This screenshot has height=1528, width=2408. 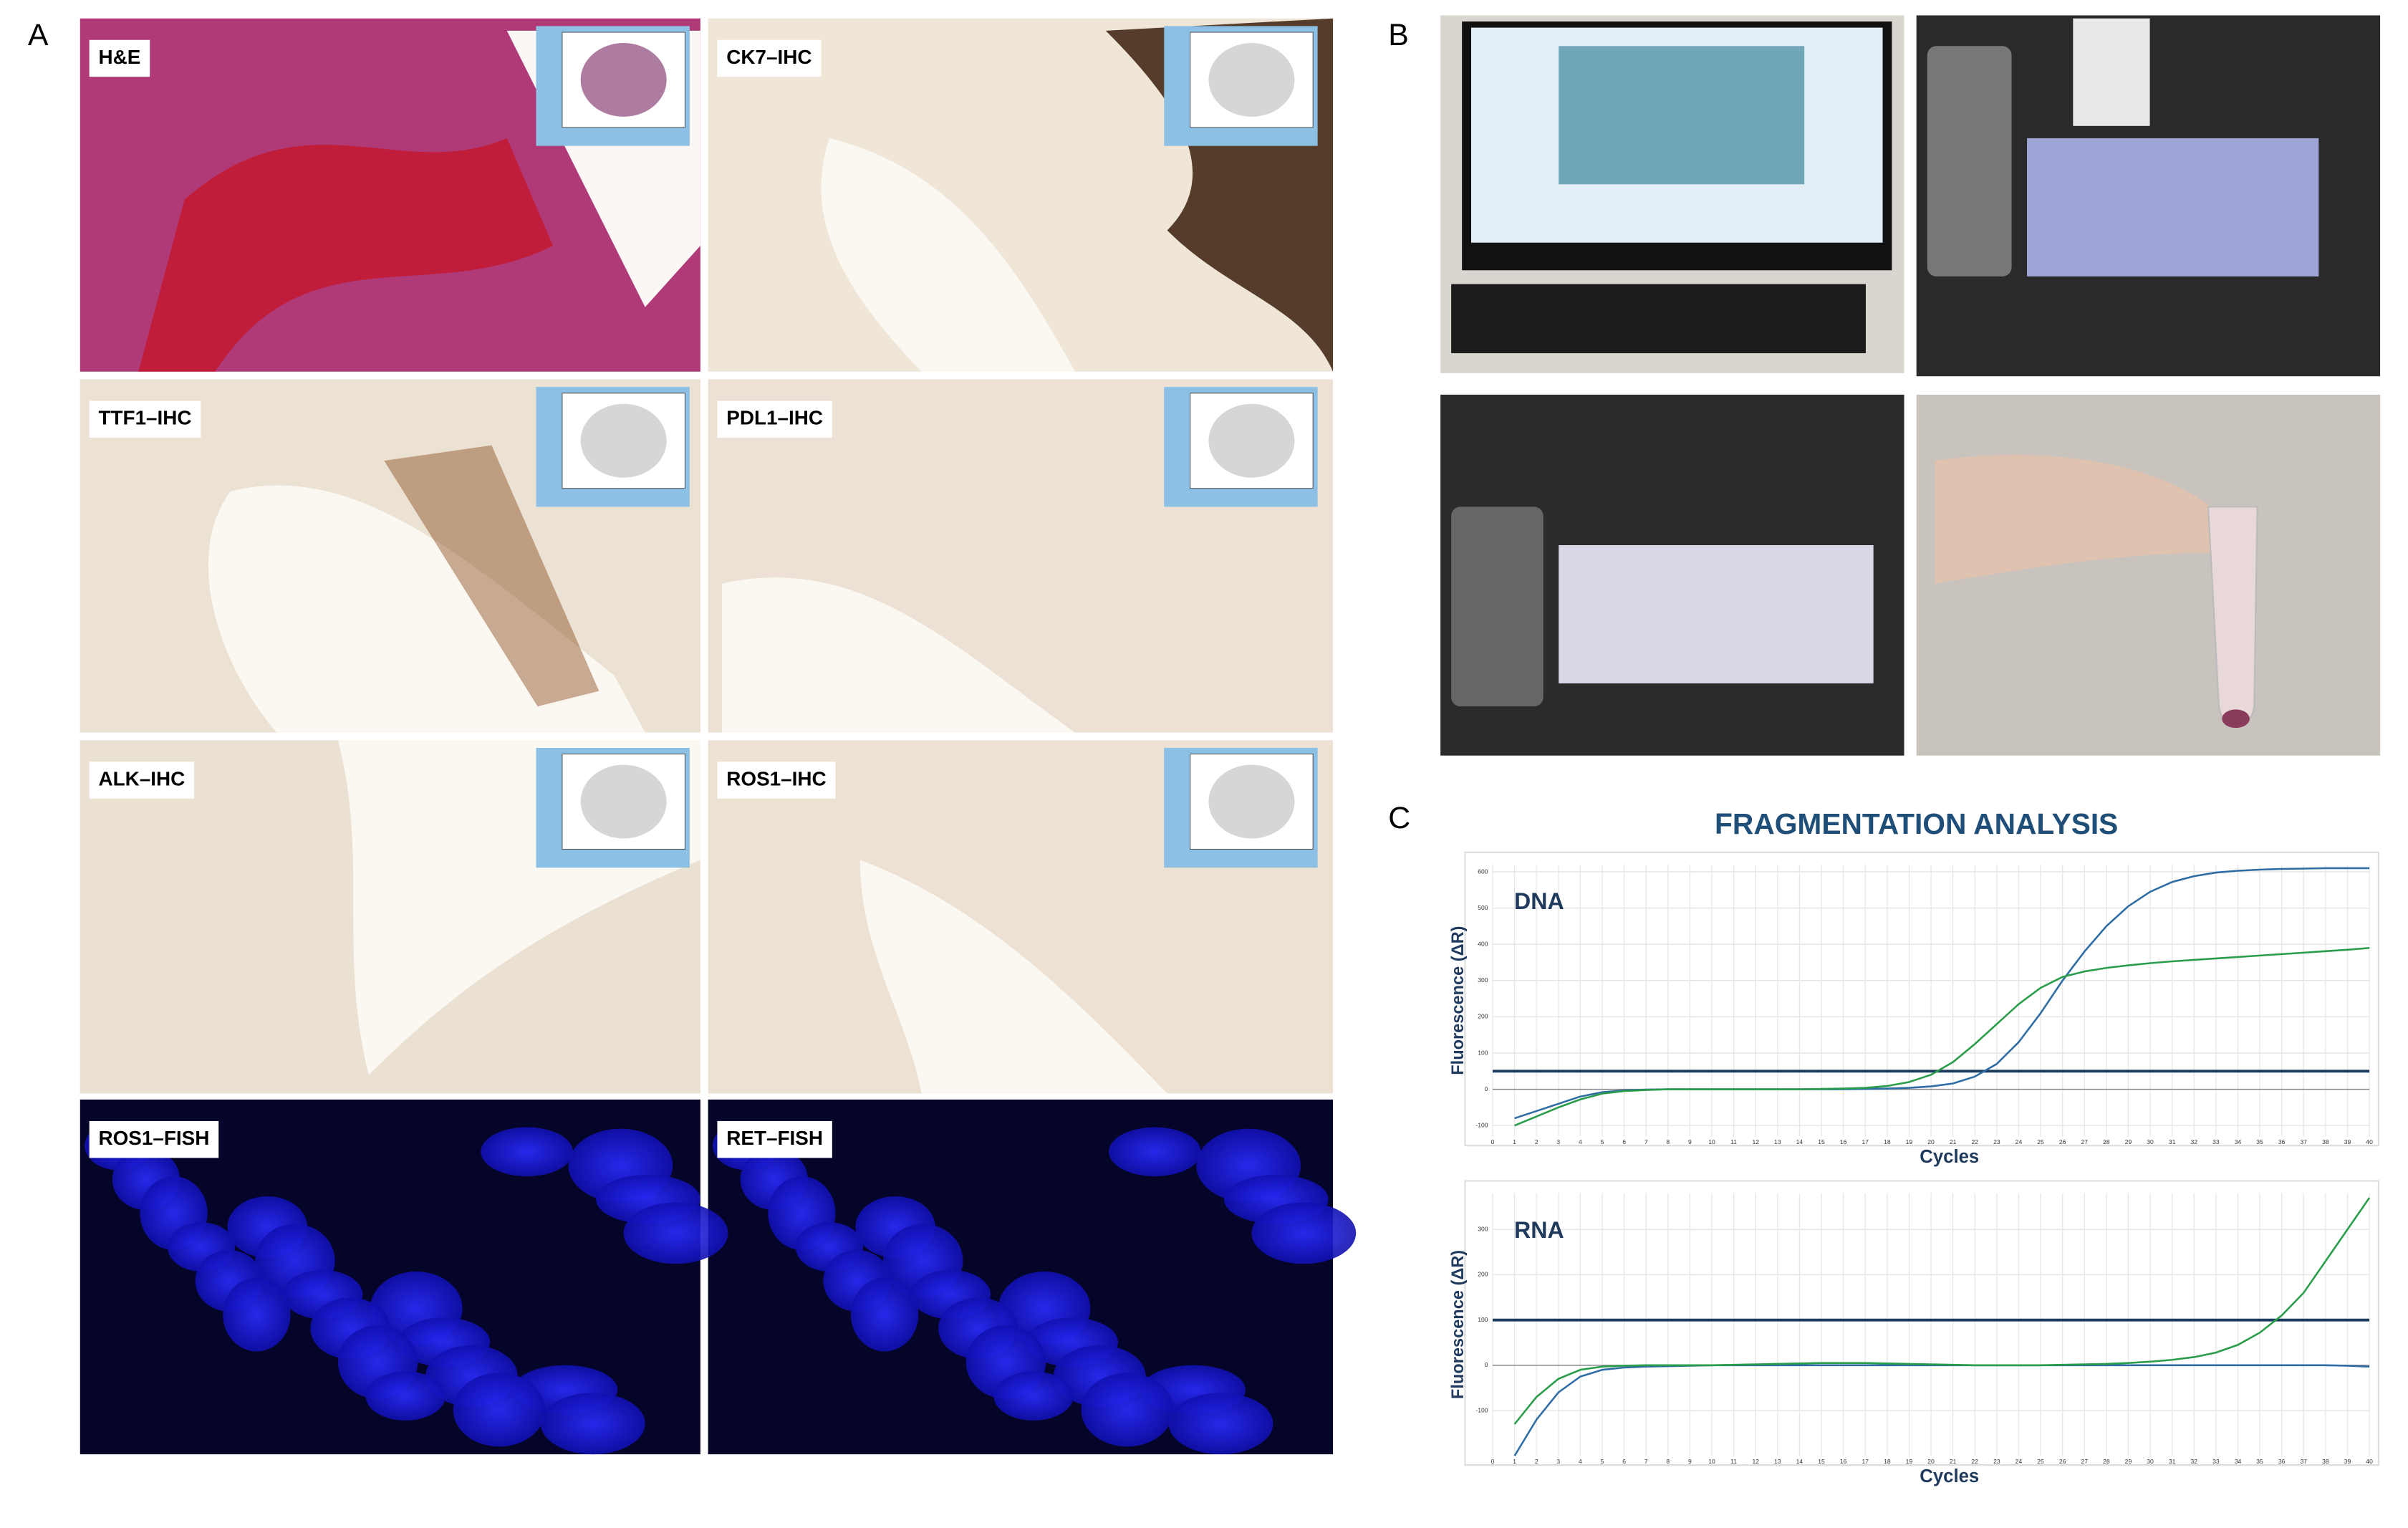 I want to click on x-tick-label: 27, so click(x=2084, y=1461).